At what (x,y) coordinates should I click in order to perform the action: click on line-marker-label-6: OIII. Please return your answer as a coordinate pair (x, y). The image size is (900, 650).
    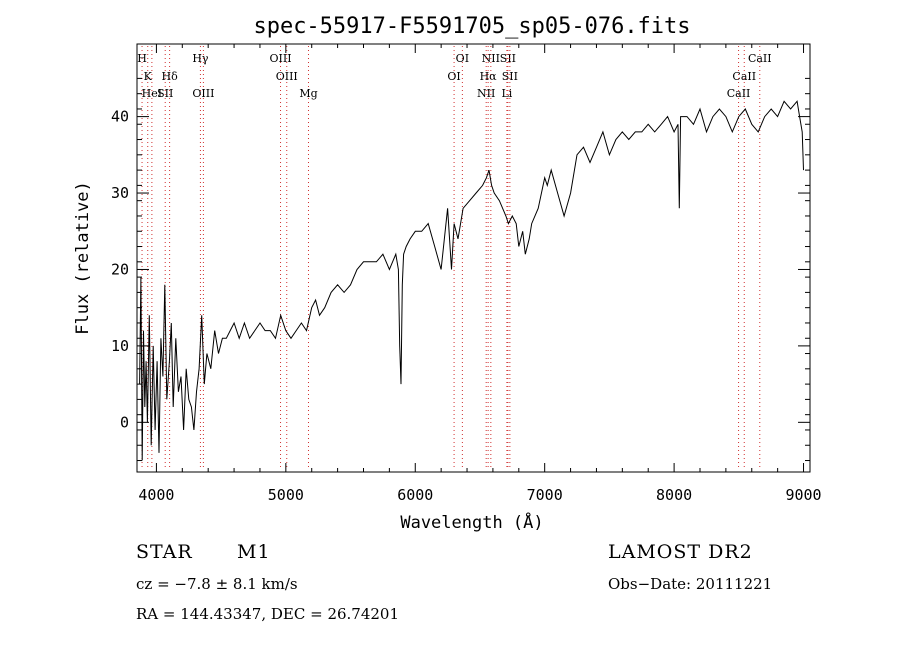
    Looking at the image, I should click on (203, 93).